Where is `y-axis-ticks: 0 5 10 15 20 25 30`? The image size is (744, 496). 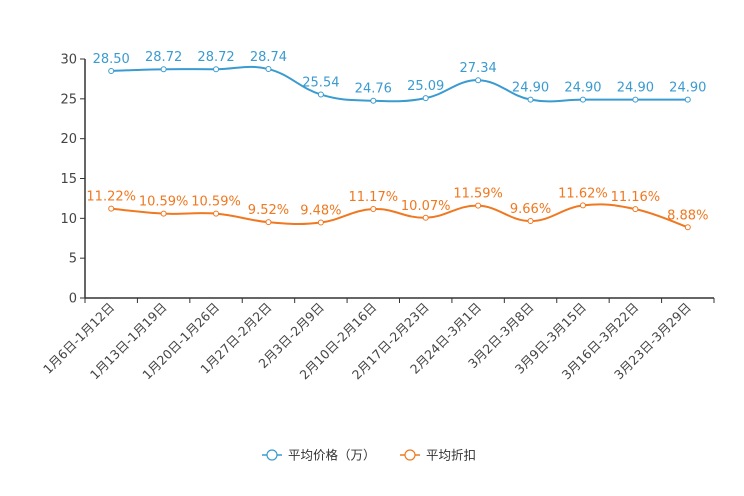 y-axis-ticks: 0 5 10 15 20 25 30 is located at coordinates (72, 180).